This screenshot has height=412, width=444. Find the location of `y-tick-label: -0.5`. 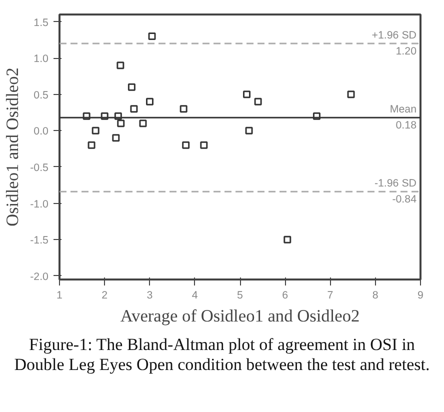

y-tick-label: -0.5 is located at coordinates (39, 168).